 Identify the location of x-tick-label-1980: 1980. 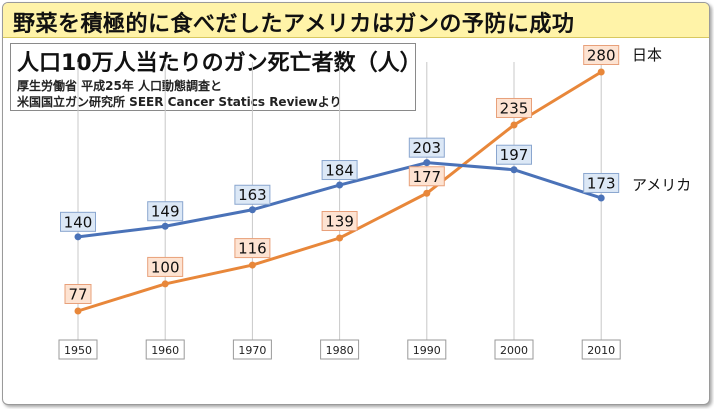
(340, 350).